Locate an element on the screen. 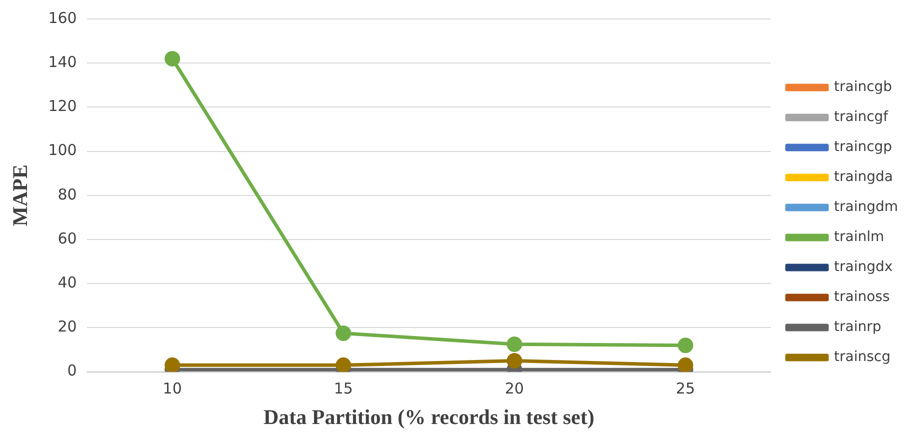  legend-label: traingda is located at coordinates (863, 177).